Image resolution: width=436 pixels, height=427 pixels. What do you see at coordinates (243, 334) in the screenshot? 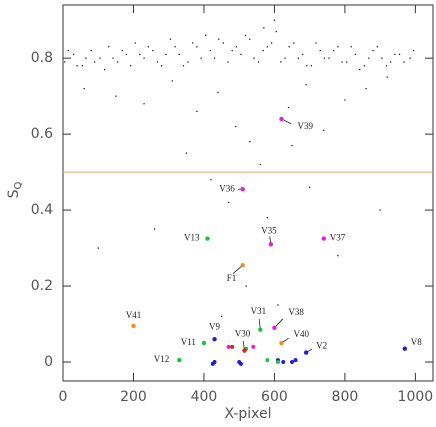
I see `variable-label: V30` at bounding box center [243, 334].